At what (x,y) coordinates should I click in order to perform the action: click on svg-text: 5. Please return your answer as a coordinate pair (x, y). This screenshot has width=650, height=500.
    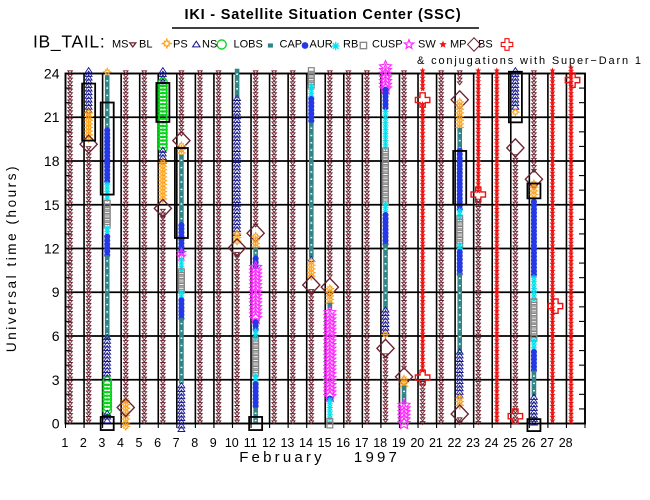
    Looking at the image, I should click on (139, 443).